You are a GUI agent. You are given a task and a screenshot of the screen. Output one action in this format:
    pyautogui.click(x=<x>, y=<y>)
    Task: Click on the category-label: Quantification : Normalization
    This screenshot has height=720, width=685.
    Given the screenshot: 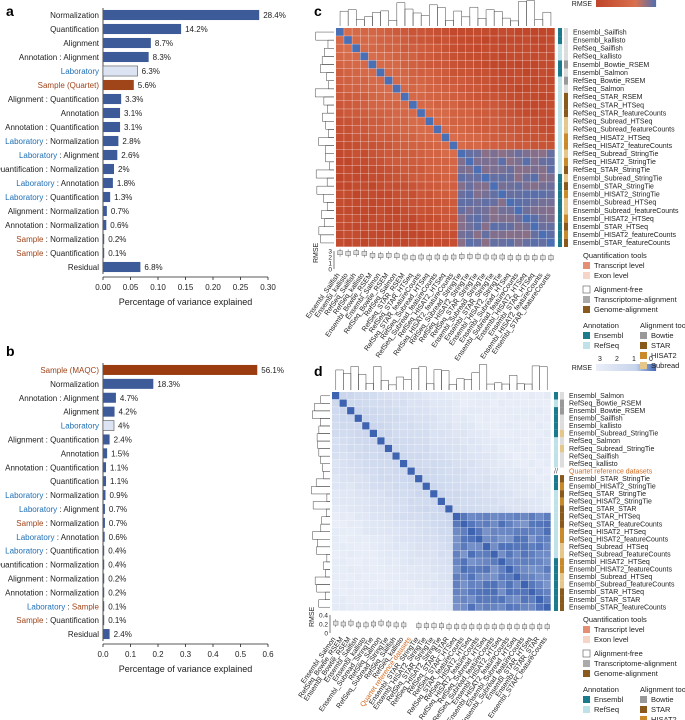 What is the action you would take?
    pyautogui.click(x=49, y=565)
    